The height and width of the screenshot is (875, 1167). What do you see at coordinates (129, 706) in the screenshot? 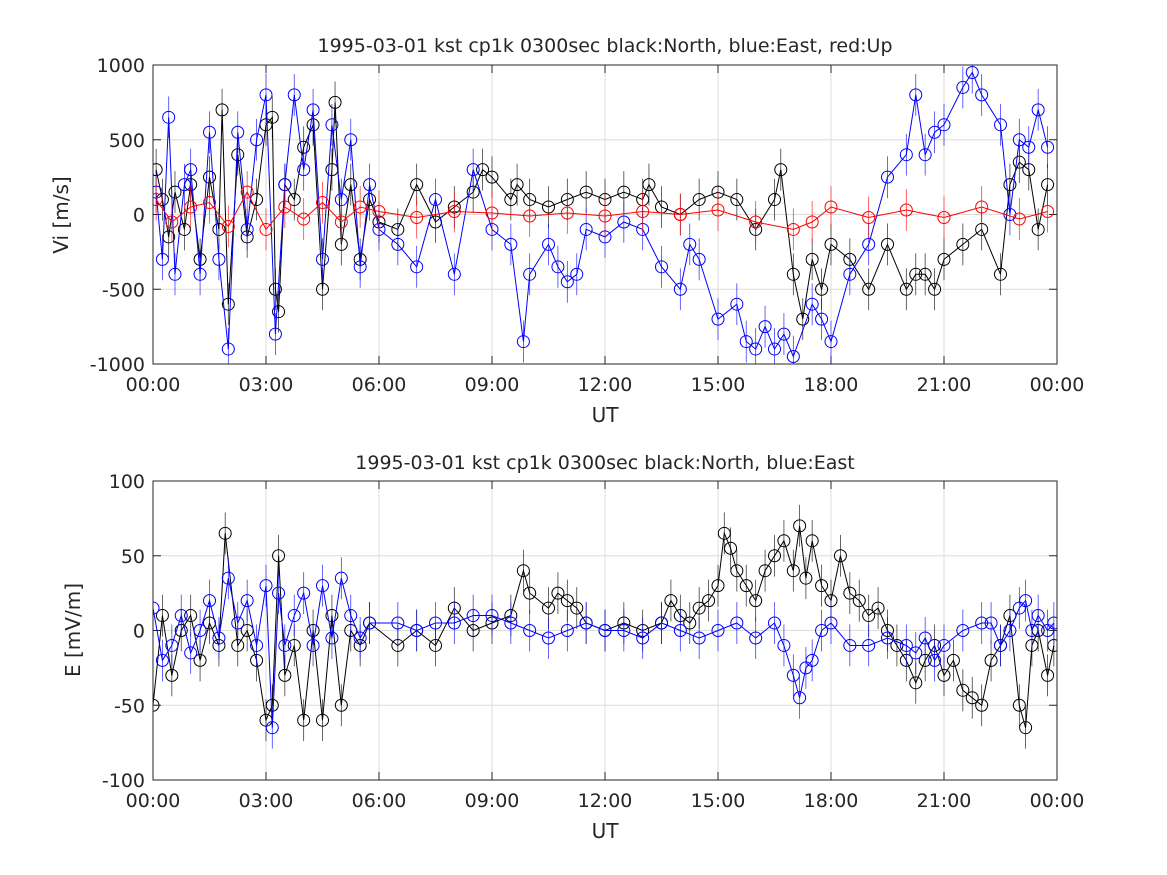
I see `bottom-y-tick-label: -50` at bounding box center [129, 706].